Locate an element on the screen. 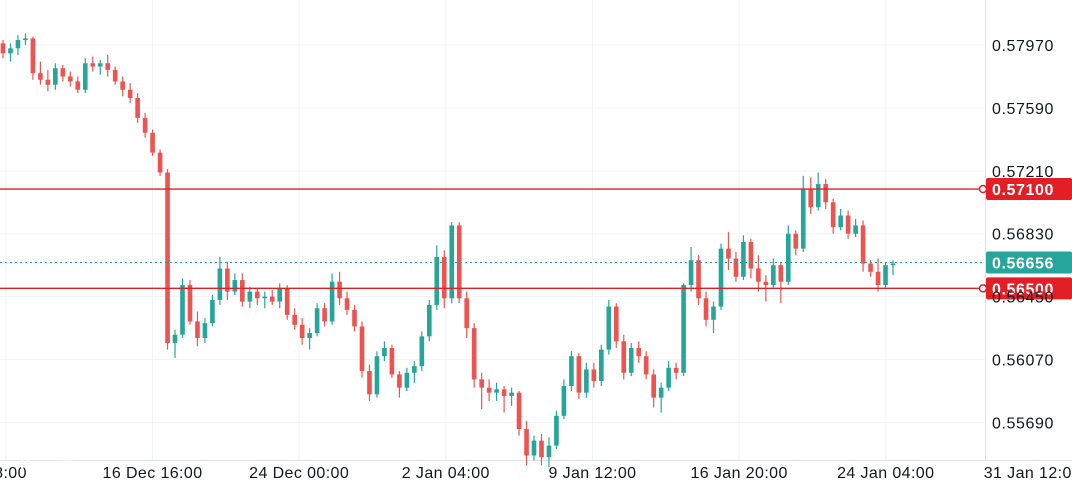 Image resolution: width=1072 pixels, height=484 pixels. level-price-label: 0.57100 is located at coordinates (1023, 190).